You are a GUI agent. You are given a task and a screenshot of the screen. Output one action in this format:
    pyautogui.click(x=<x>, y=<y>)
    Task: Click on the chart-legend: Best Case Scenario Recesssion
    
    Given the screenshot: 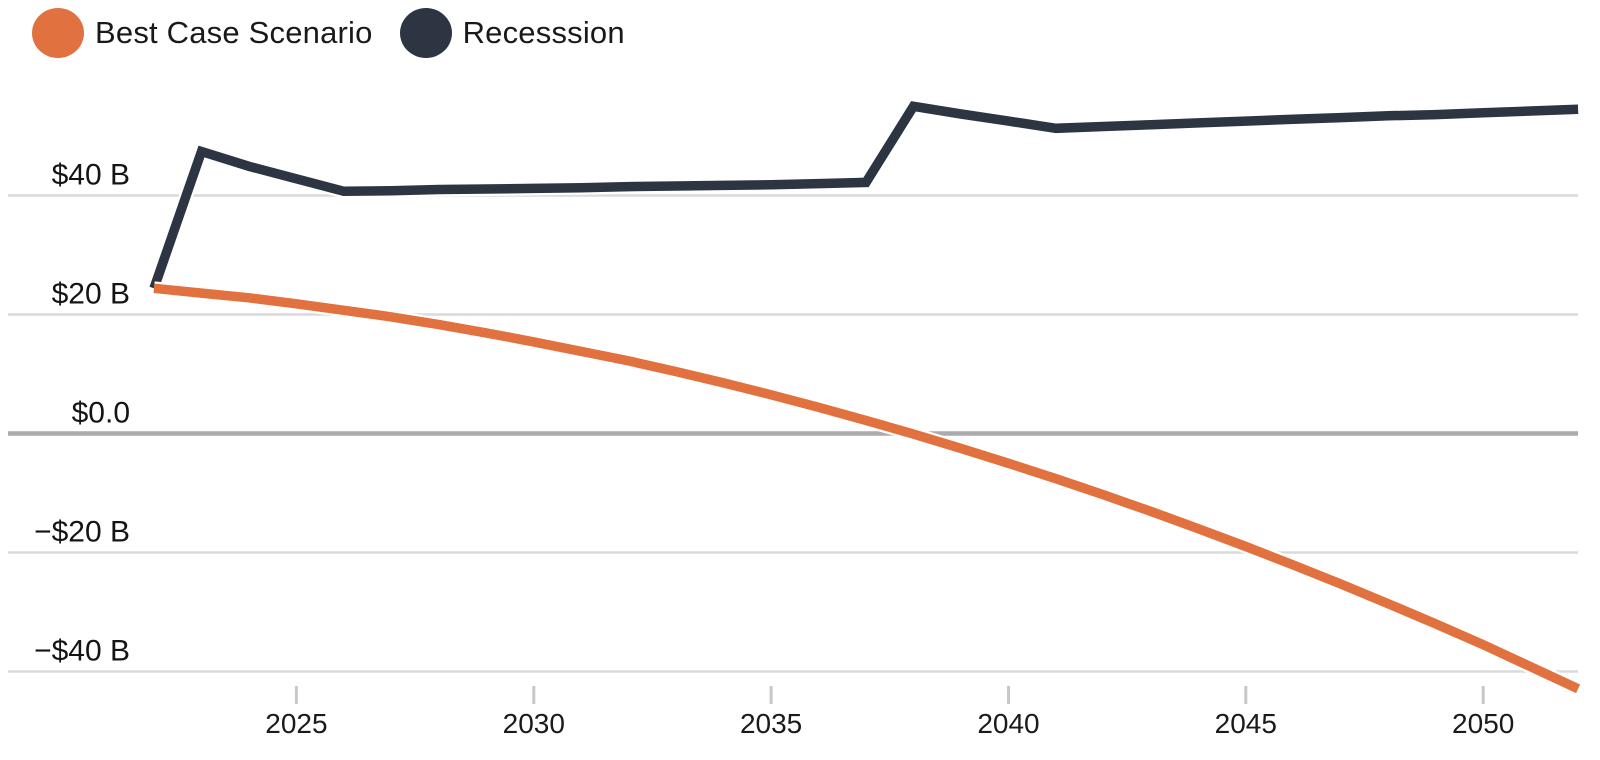 What is the action you would take?
    pyautogui.click(x=328, y=33)
    